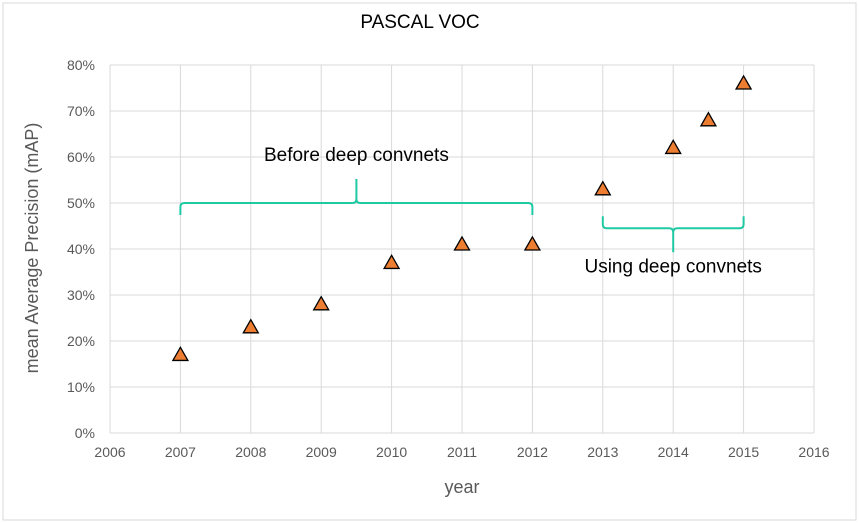 The width and height of the screenshot is (859, 523). Describe the element at coordinates (85, 433) in the screenshot. I see `y-tick-label: 0%` at that location.